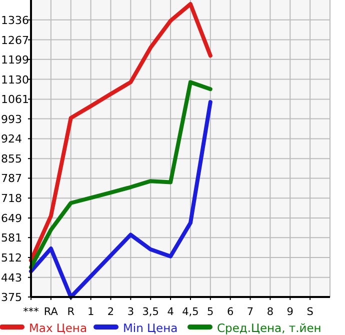 The width and height of the screenshot is (345, 335). What do you see at coordinates (290, 312) in the screenshot?
I see `x-tick-label: 9` at bounding box center [290, 312].